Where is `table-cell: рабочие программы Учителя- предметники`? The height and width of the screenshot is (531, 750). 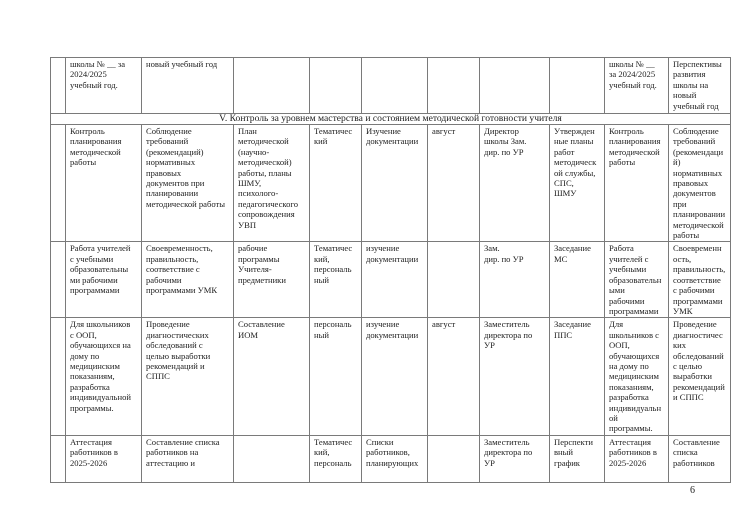
table-cell: рабочие программы Учителя- предметники is located at coordinates (271, 280).